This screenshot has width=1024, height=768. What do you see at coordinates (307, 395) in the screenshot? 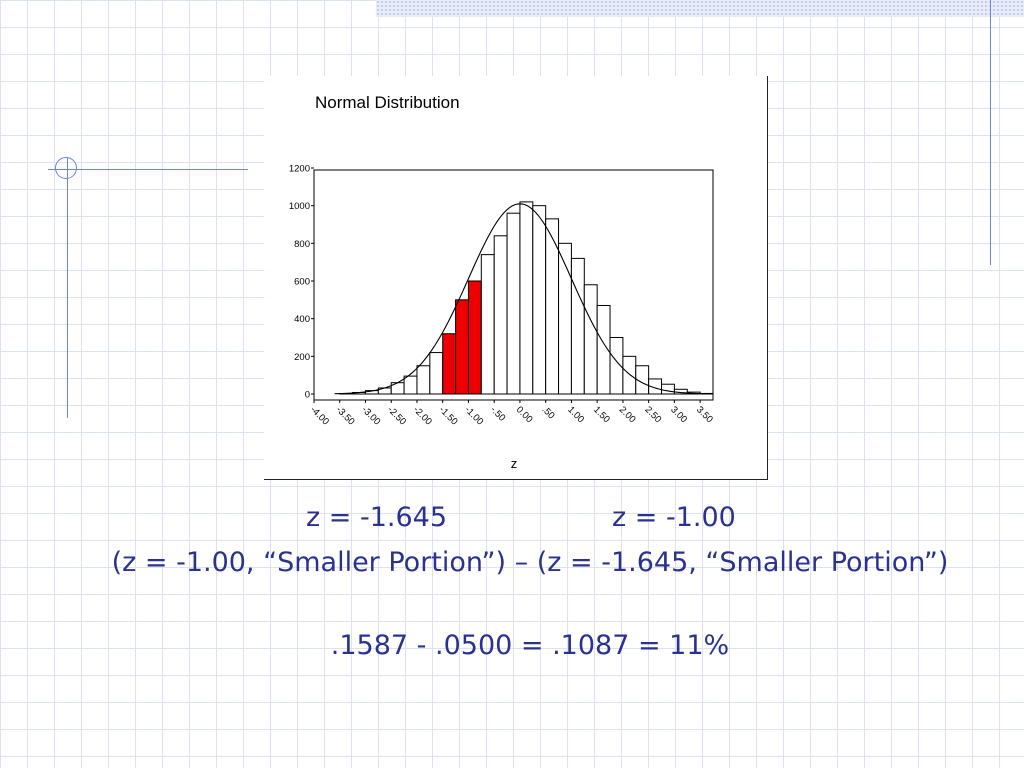
I see `y-tick-label: 0` at bounding box center [307, 395].